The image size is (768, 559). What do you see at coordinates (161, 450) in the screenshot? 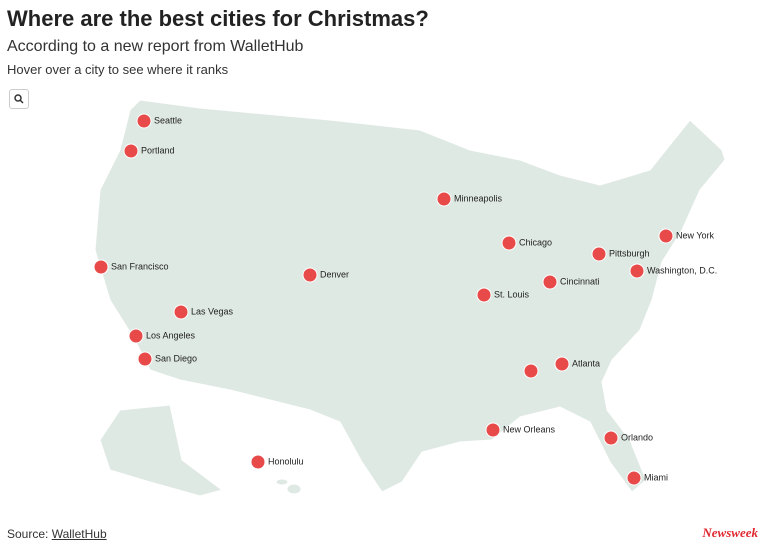
I see `alaska` at bounding box center [161, 450].